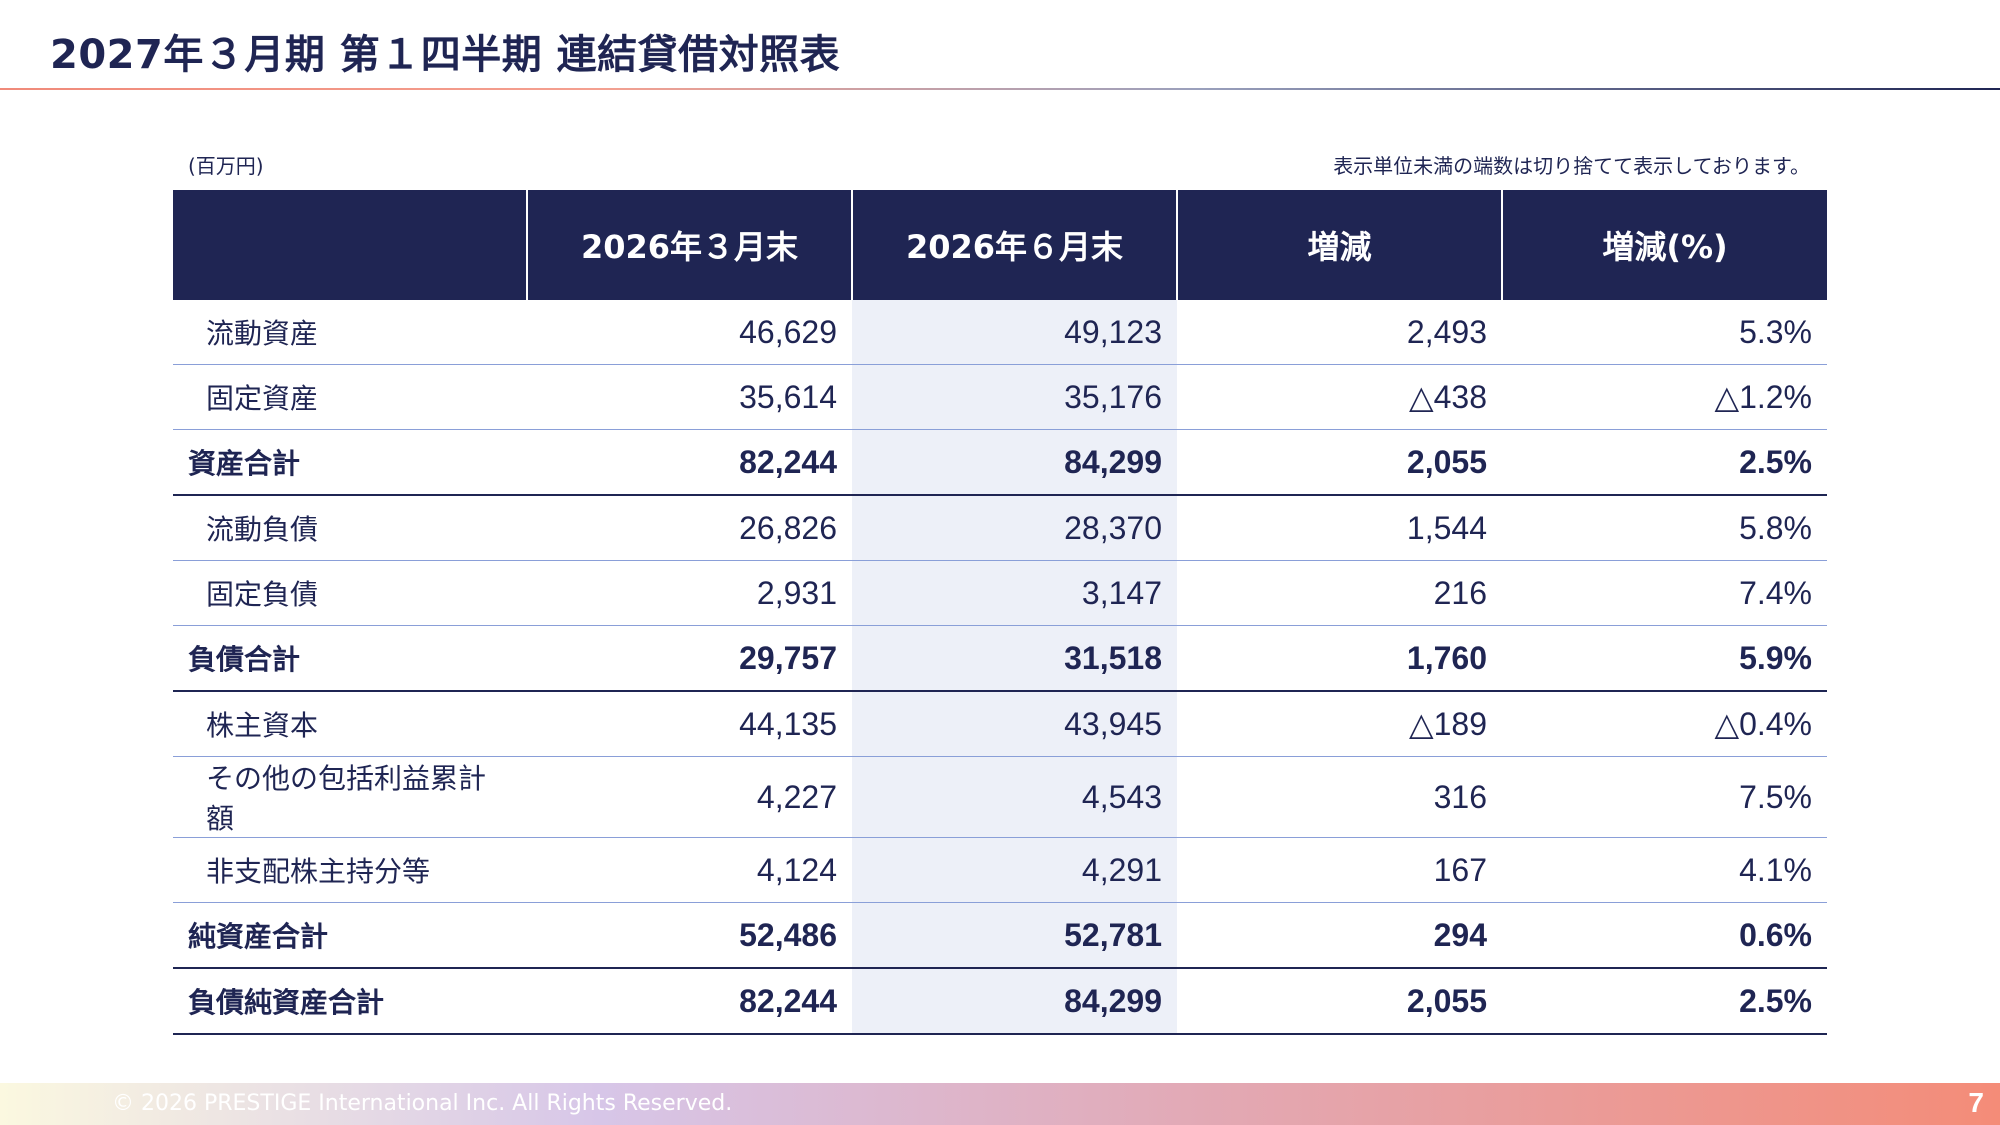  I want to click on value-mar: 52,486, so click(689, 935).